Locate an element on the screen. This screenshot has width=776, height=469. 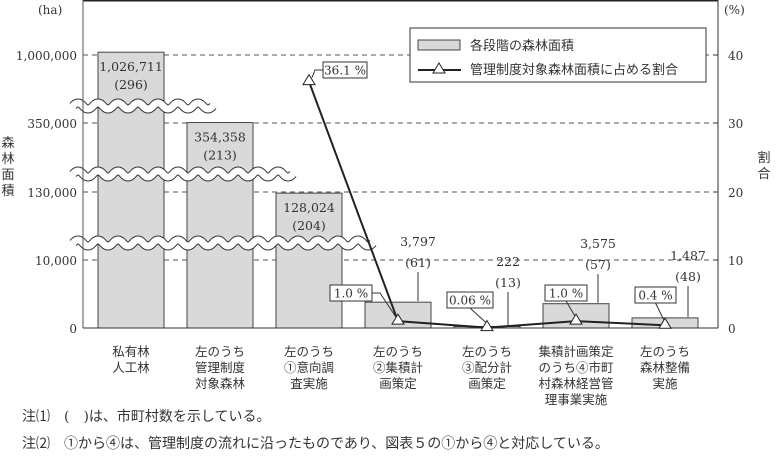
category-label: 私有林 is located at coordinates (131, 351).